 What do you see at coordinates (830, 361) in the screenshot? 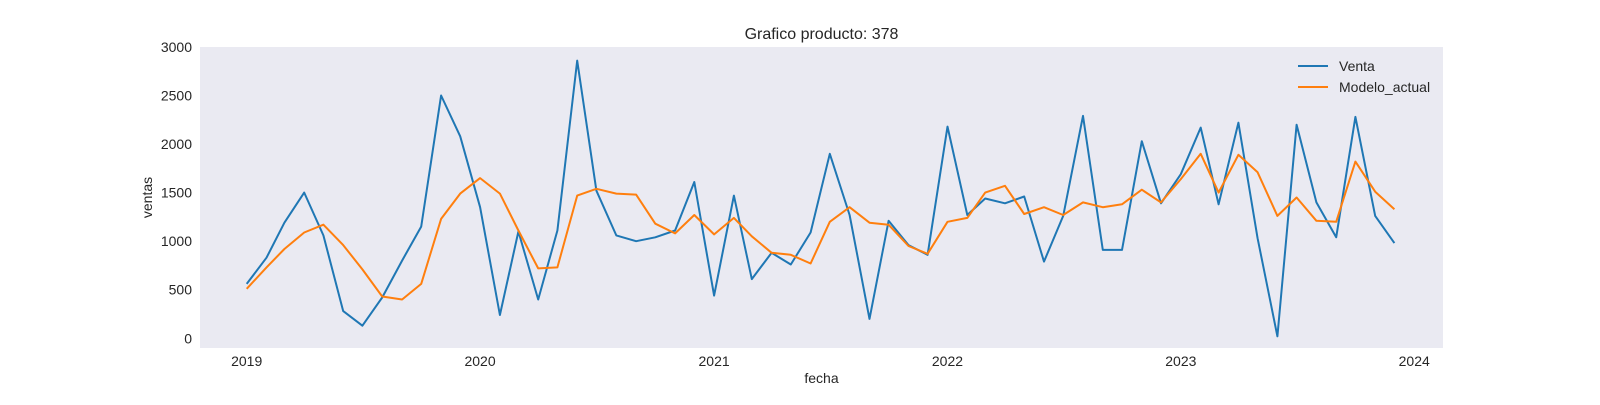
I see `x-axis-ticks: 2019 2020 2021 2022 2023 2024` at bounding box center [830, 361].